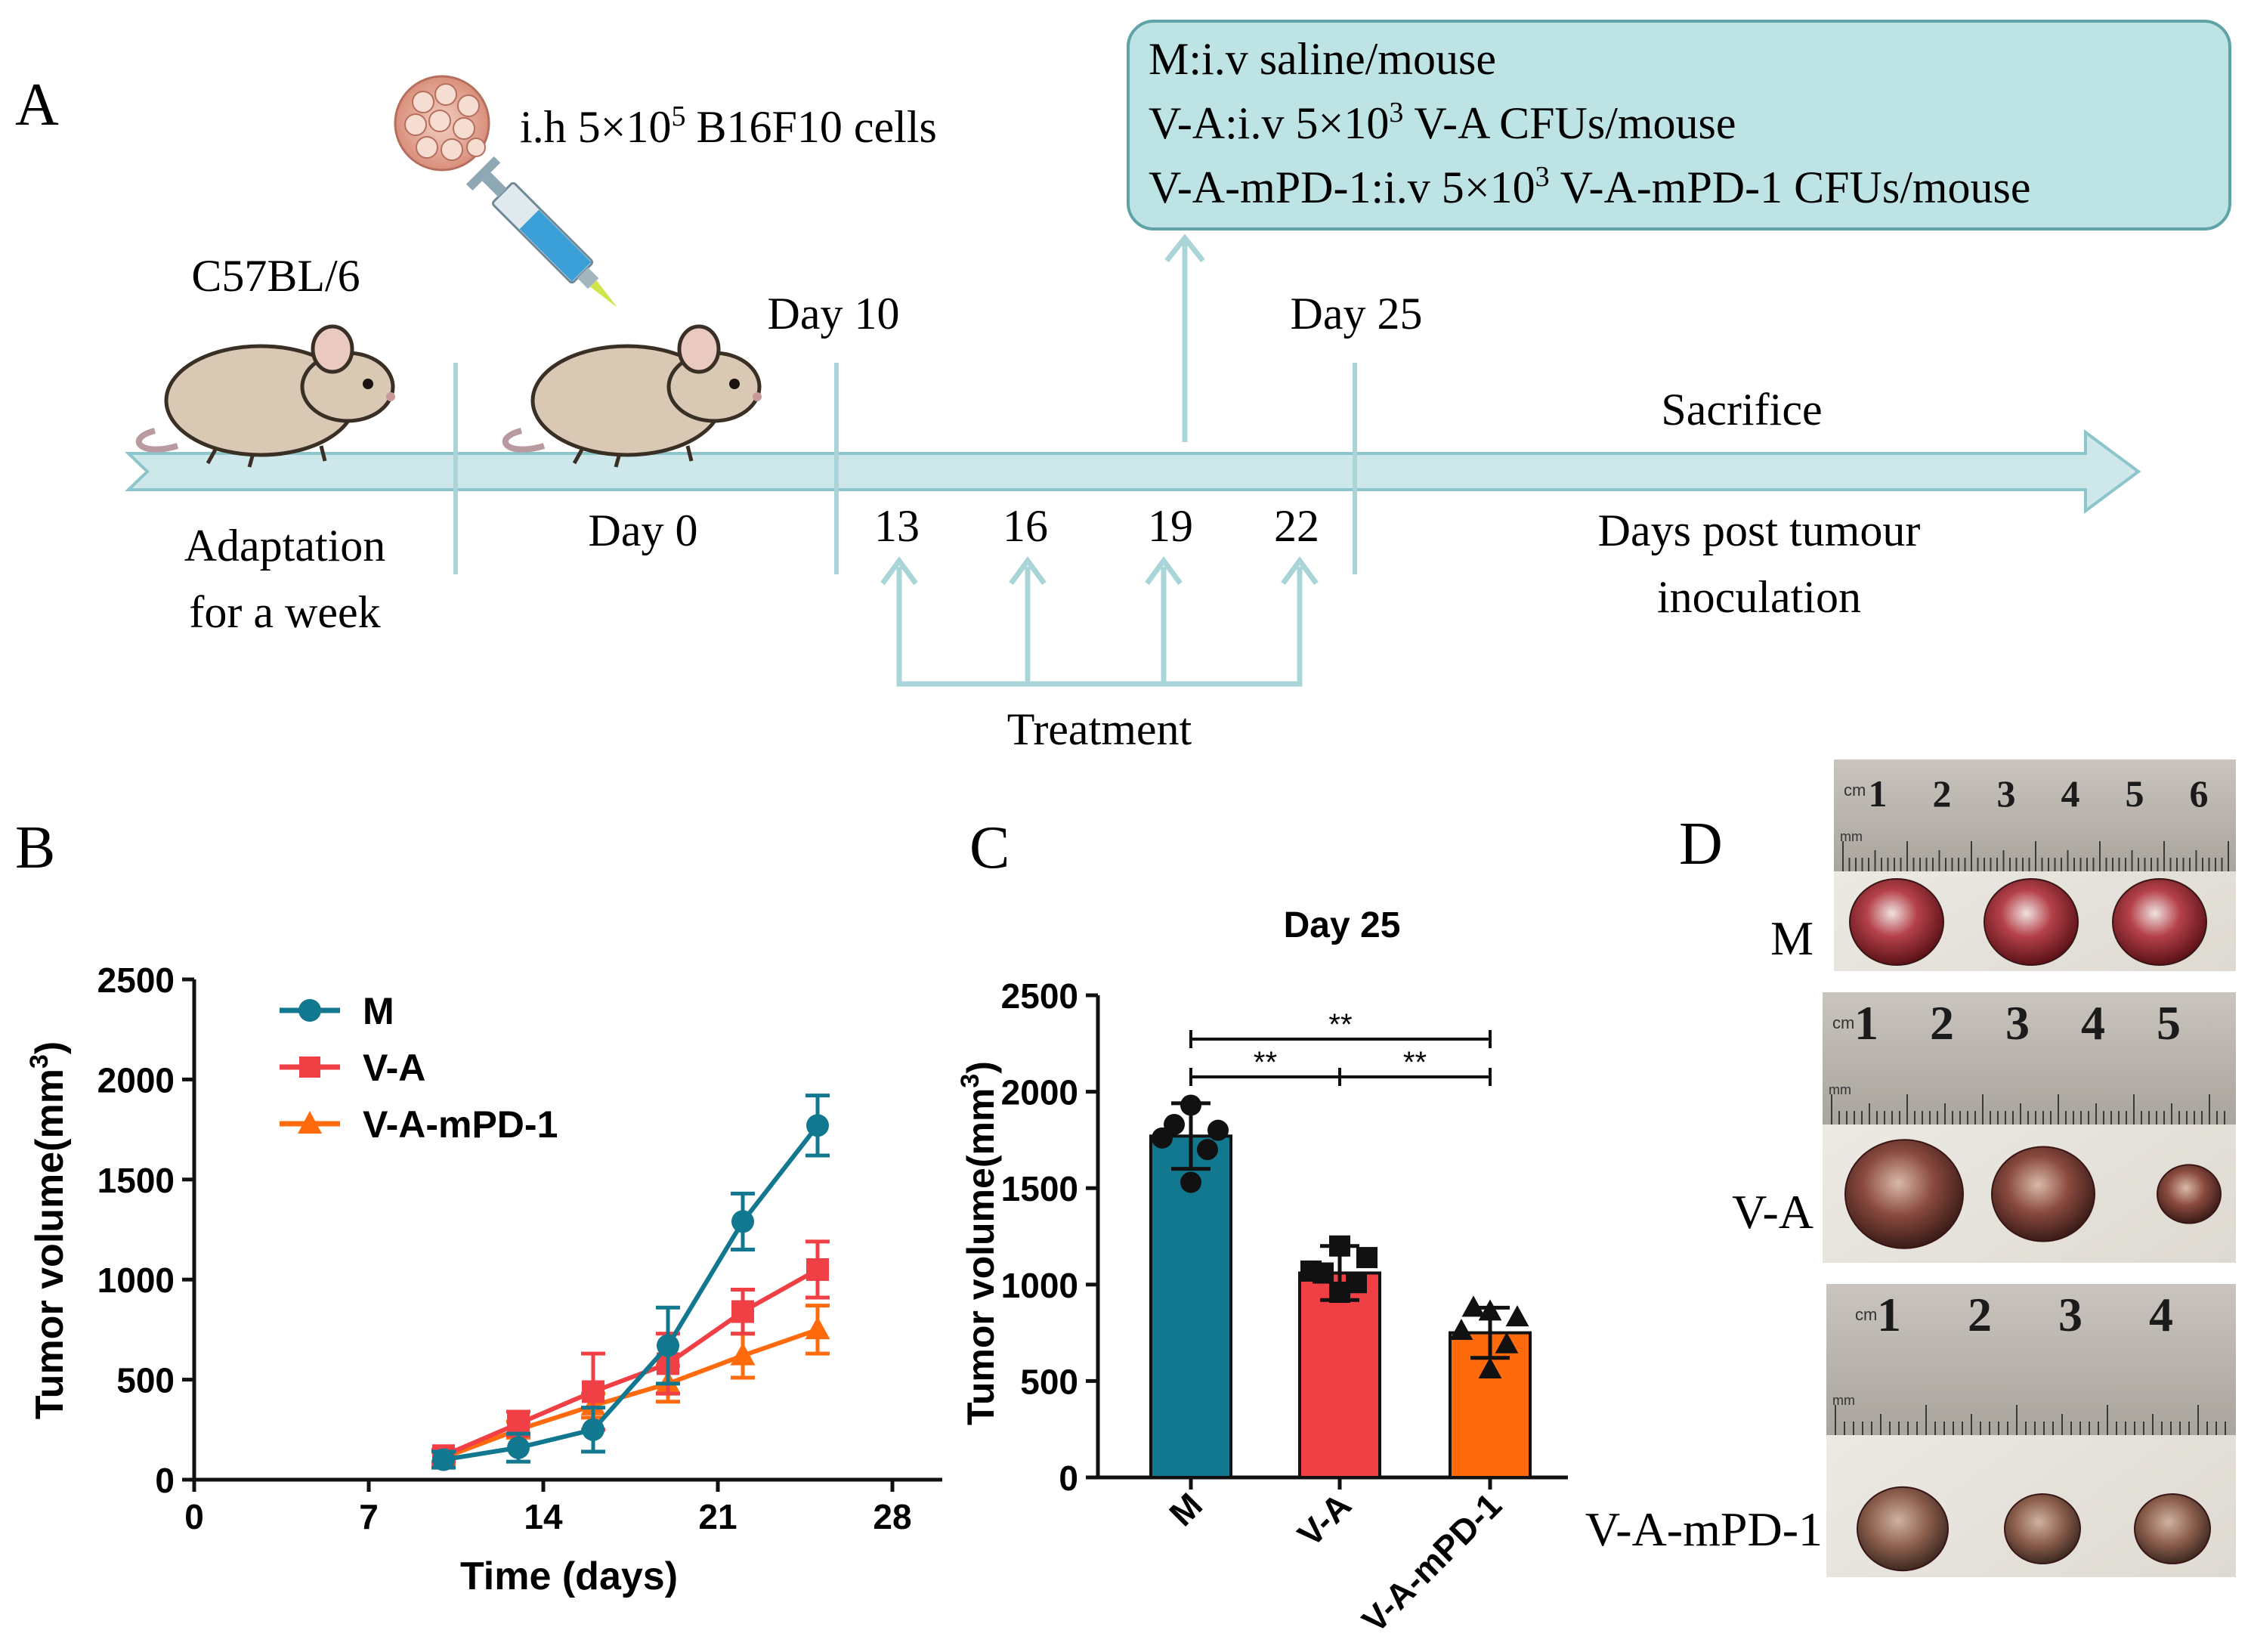 The height and width of the screenshot is (1652, 2251). What do you see at coordinates (136, 1180) in the screenshot?
I see `line-chart-y-tick-label: 1500` at bounding box center [136, 1180].